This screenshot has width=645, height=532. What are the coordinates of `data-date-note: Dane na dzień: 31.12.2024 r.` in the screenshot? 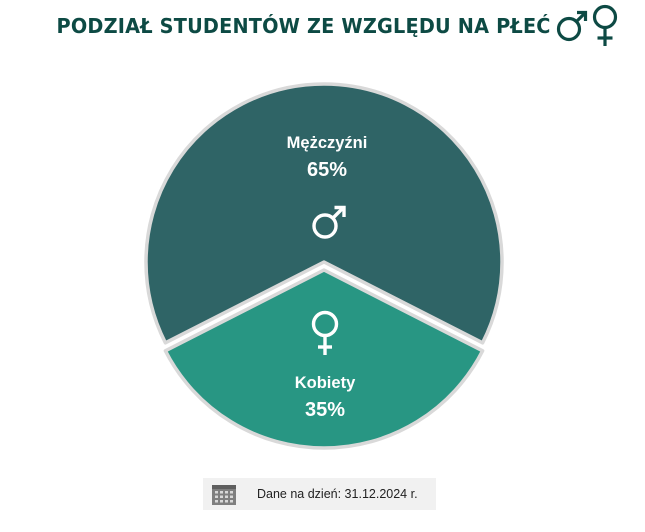 It's located at (319, 494).